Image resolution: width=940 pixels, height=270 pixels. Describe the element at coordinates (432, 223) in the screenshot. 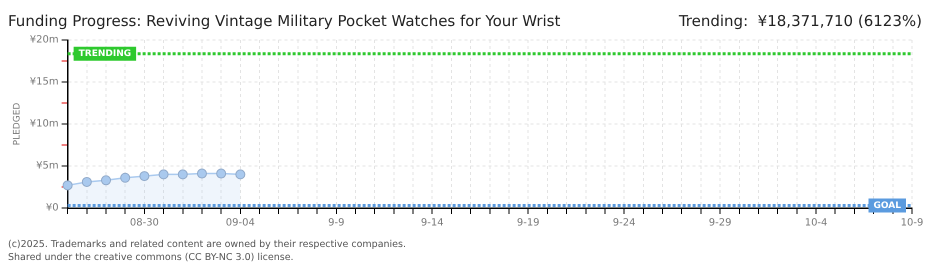

I see `x-tick-label: 9-14` at that location.